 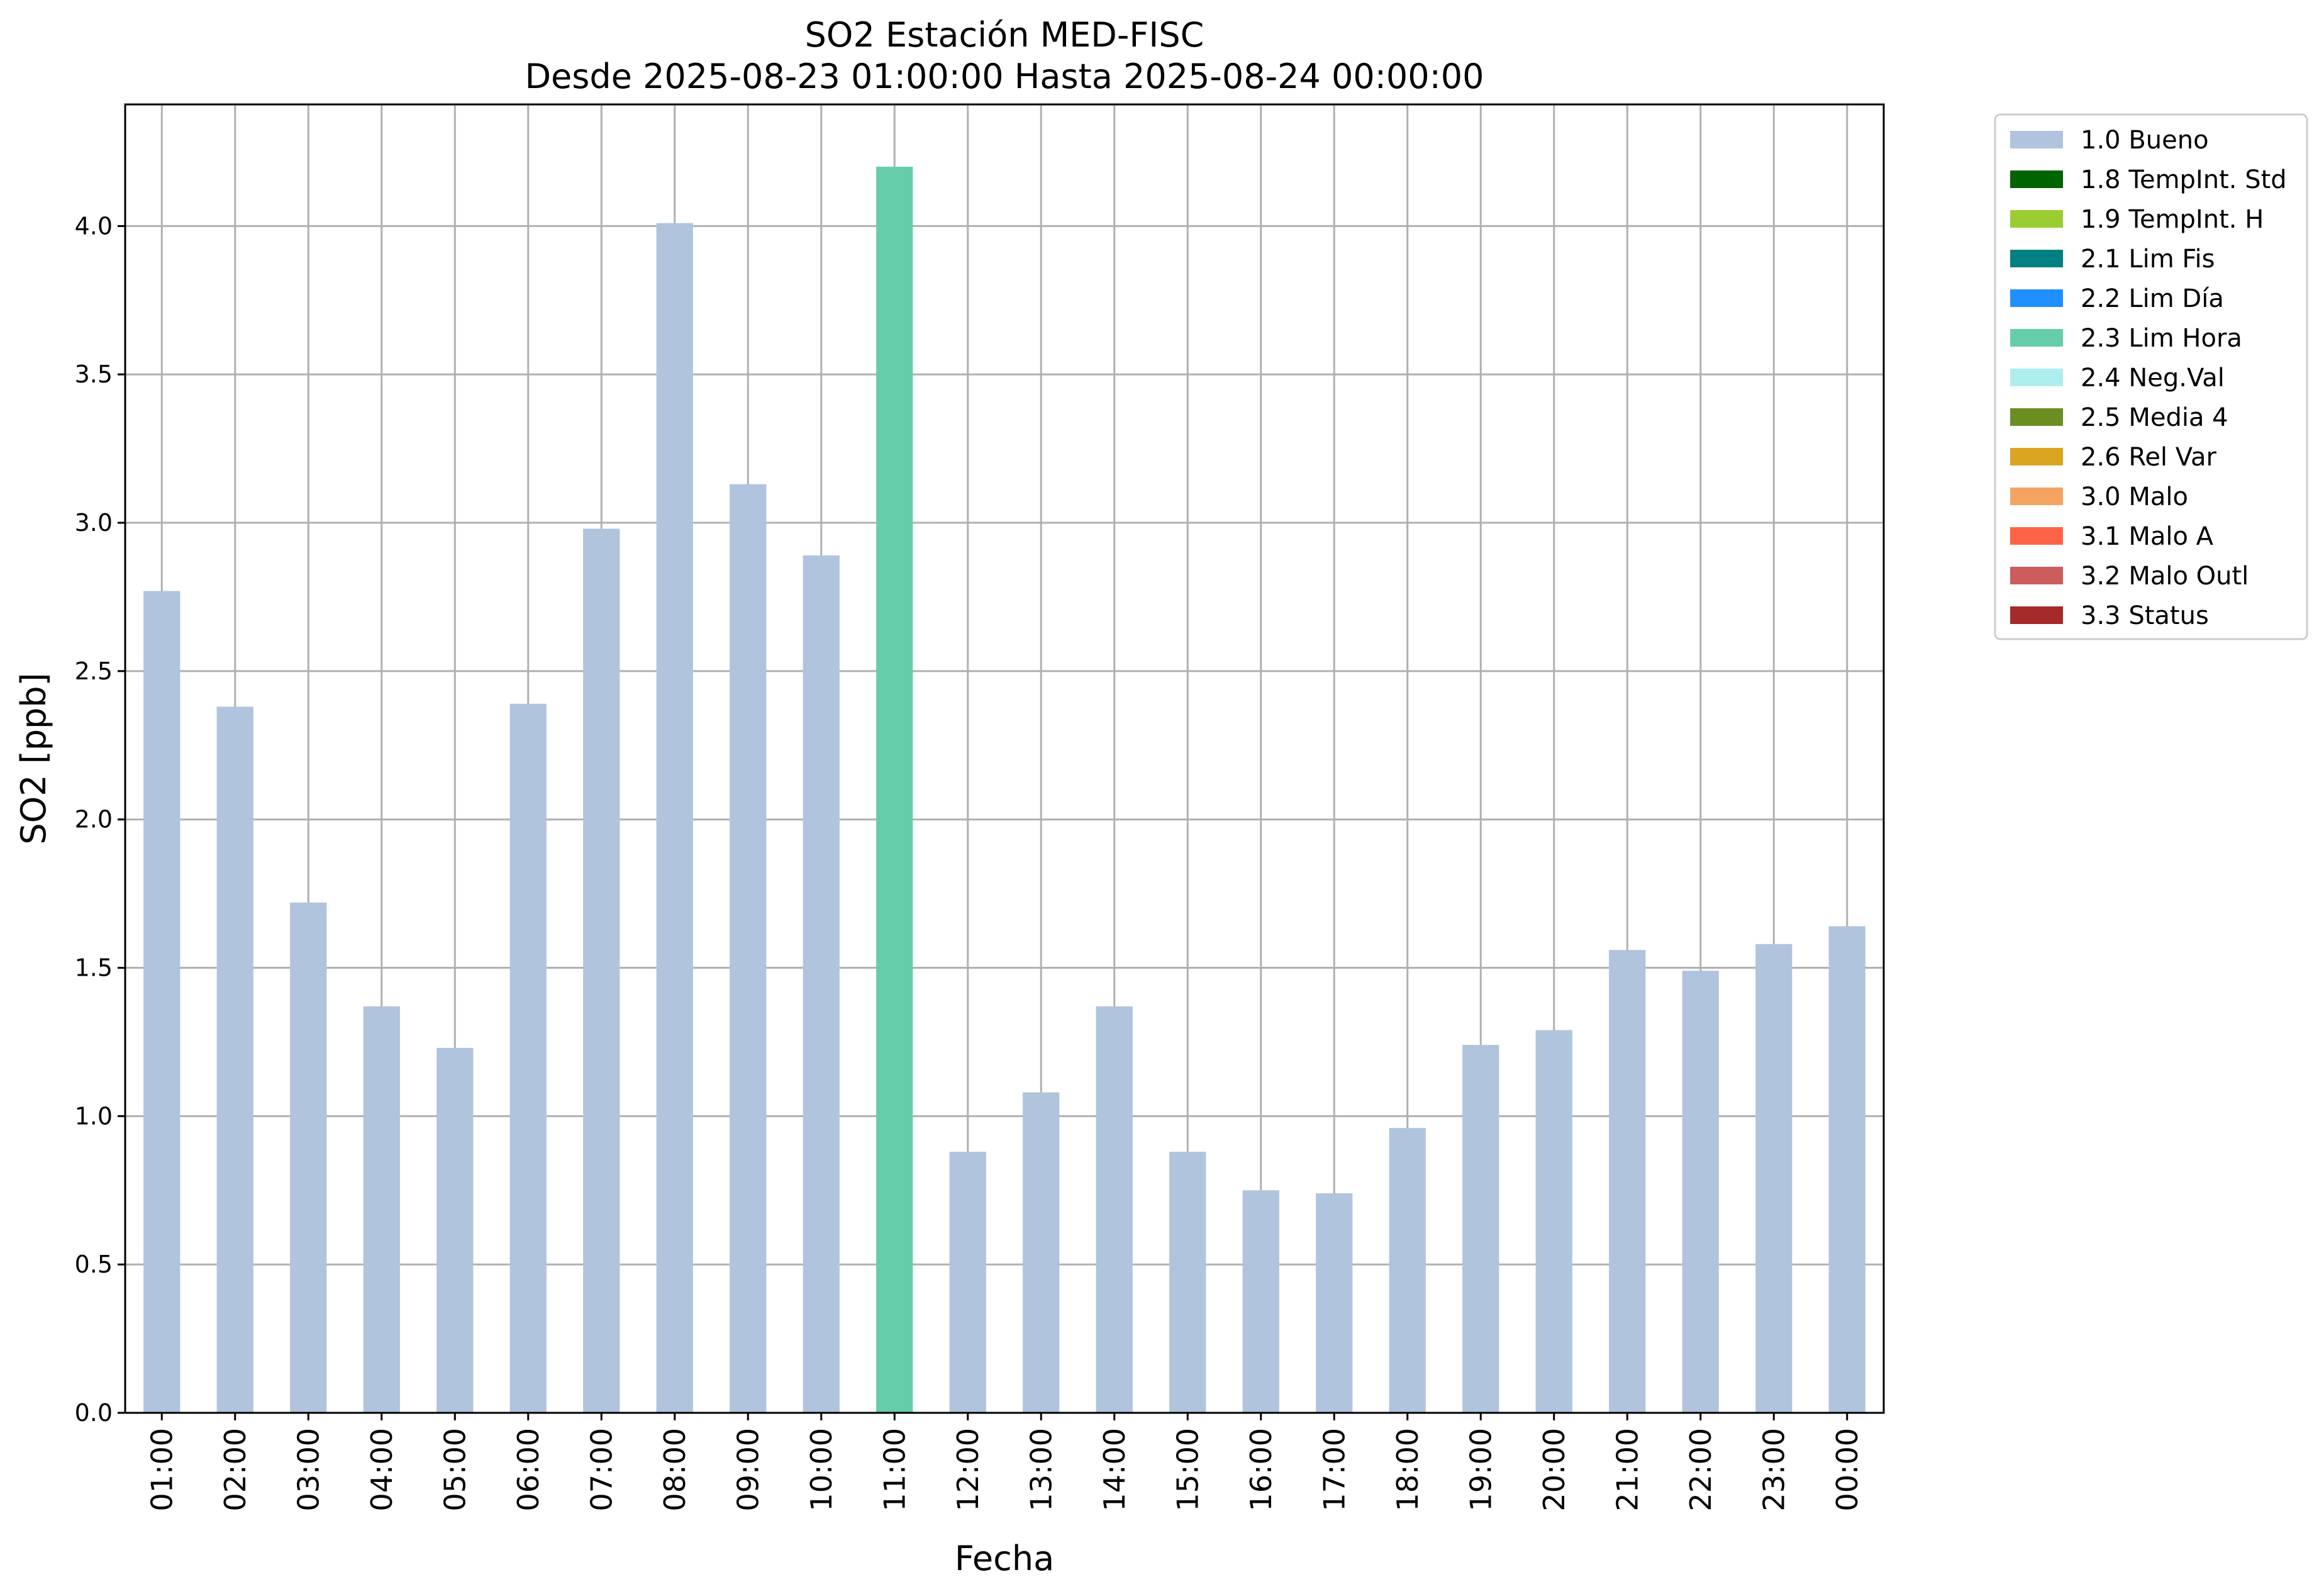 What do you see at coordinates (94, 968) in the screenshot?
I see `y-tick-label: 1.5` at bounding box center [94, 968].